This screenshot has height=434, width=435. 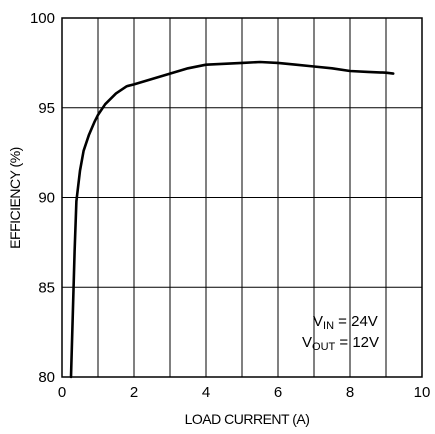 I want to click on y-axis-label: EFFICIENCY (%), so click(x=15, y=198).